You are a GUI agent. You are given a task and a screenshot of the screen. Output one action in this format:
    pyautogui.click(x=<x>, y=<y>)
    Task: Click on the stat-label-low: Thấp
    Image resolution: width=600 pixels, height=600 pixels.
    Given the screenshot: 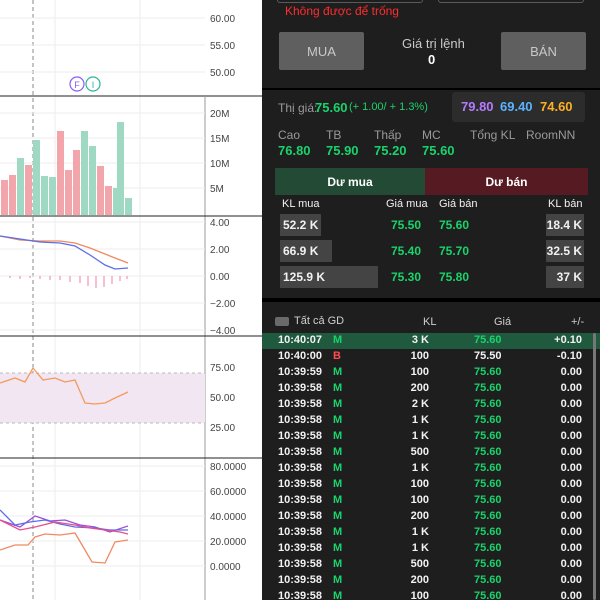 What is the action you would take?
    pyautogui.click(x=388, y=135)
    